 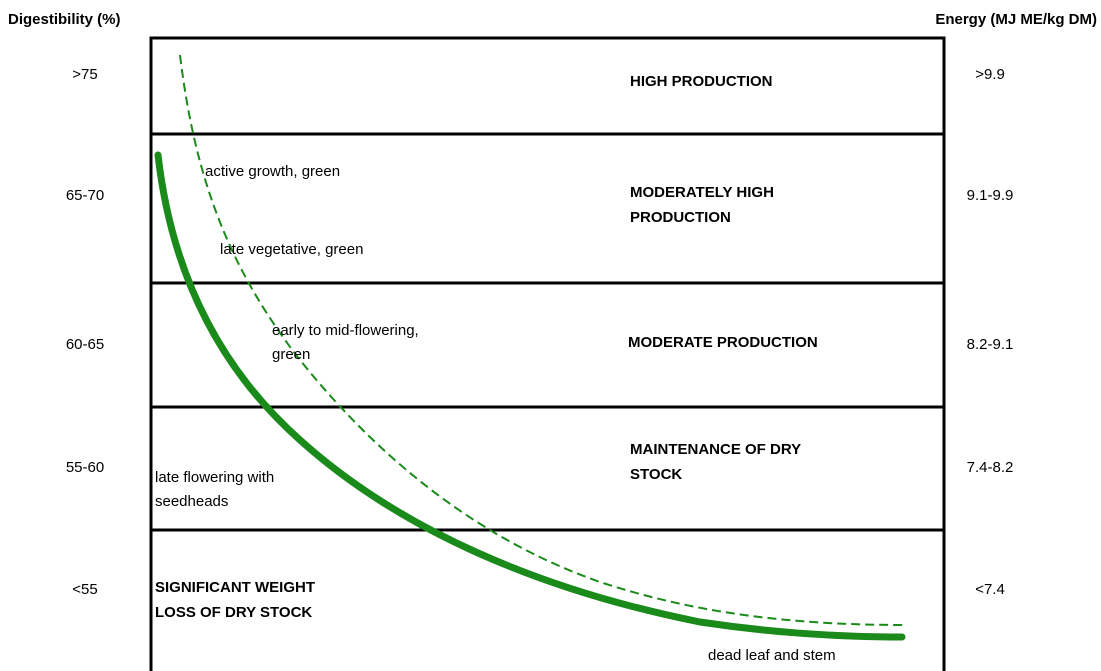 What do you see at coordinates (84, 589) in the screenshot?
I see `digestibility-label: <55` at bounding box center [84, 589].